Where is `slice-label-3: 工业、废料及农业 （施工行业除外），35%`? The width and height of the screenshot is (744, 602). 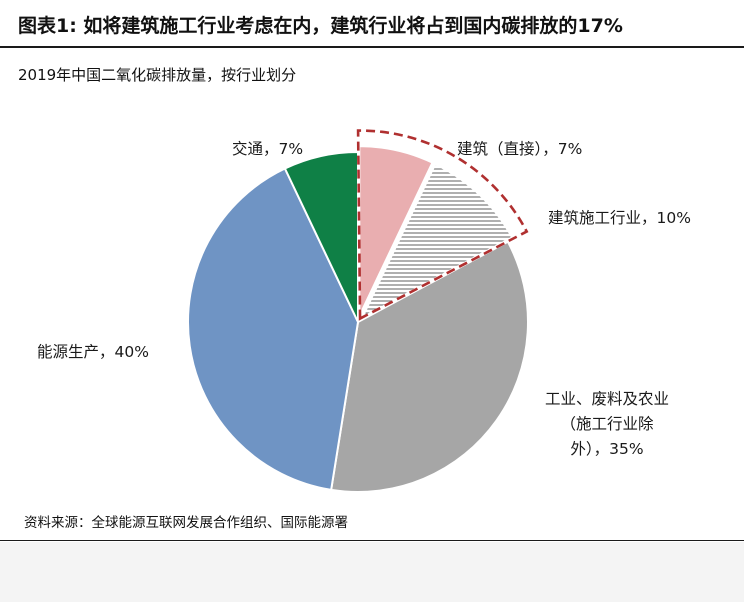 slice-label-3: 工业、废料及农业 （施工行业除外），35% is located at coordinates (607, 424).